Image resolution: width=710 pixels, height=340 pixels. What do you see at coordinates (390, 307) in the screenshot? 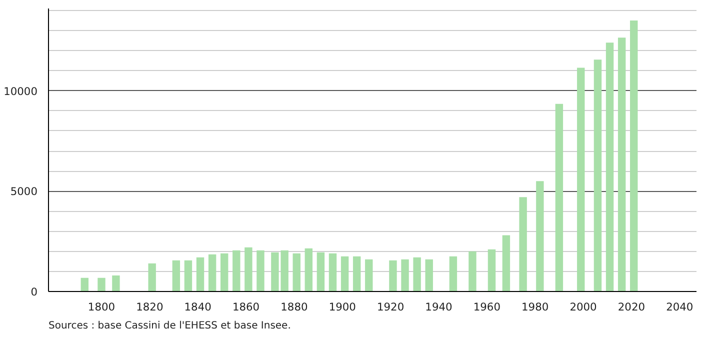
I see `x-tick-label: 1920` at bounding box center [390, 307].